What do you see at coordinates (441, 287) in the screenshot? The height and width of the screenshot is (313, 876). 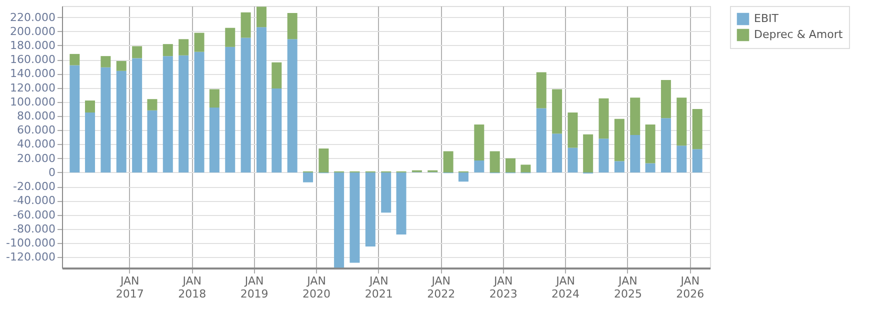 I see `x-tick-label: JAN 2022` at bounding box center [441, 287].